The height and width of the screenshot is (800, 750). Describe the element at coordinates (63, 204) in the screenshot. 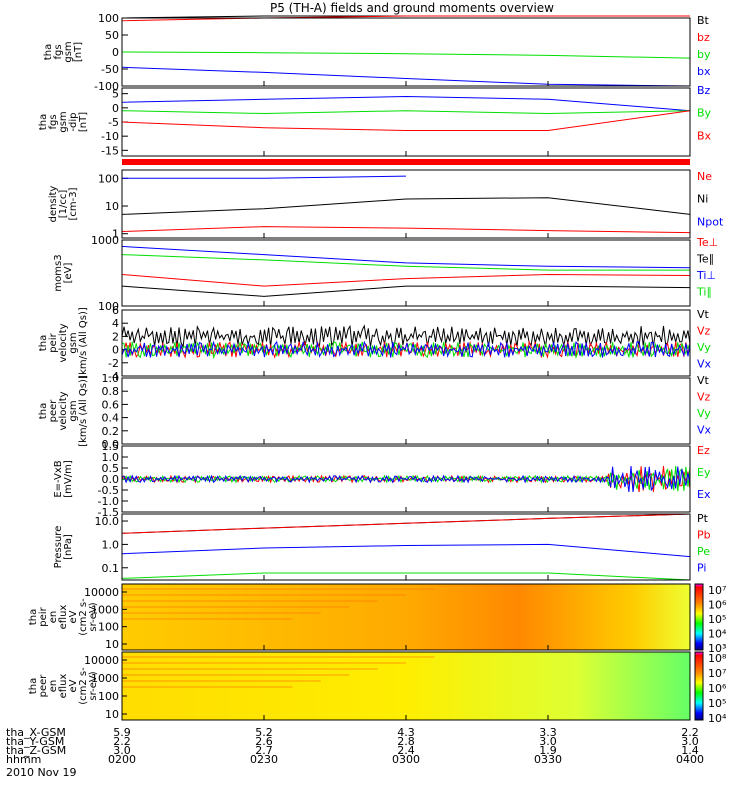

I see `panel-ylabel: density[1/cc][cm-3]` at that location.